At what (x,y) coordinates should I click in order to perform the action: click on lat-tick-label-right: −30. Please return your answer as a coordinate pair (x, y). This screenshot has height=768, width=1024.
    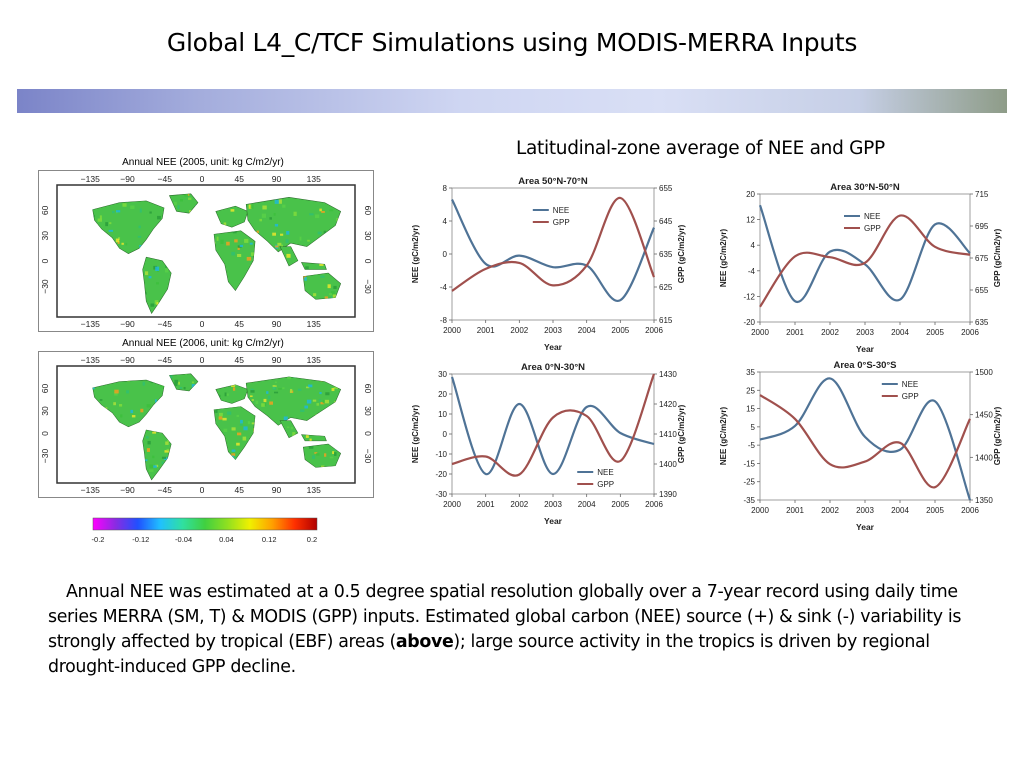
    Looking at the image, I should click on (368, 456).